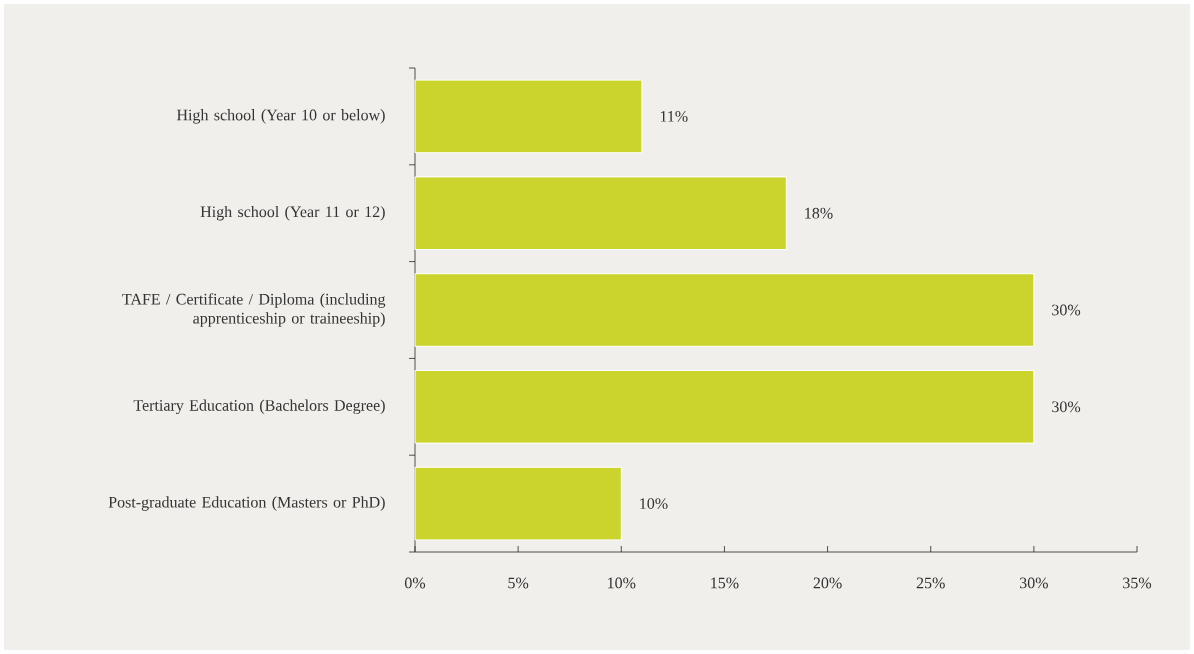 This screenshot has width=1194, height=654. What do you see at coordinates (827, 583) in the screenshot?
I see `x-tick-label: 20%` at bounding box center [827, 583].